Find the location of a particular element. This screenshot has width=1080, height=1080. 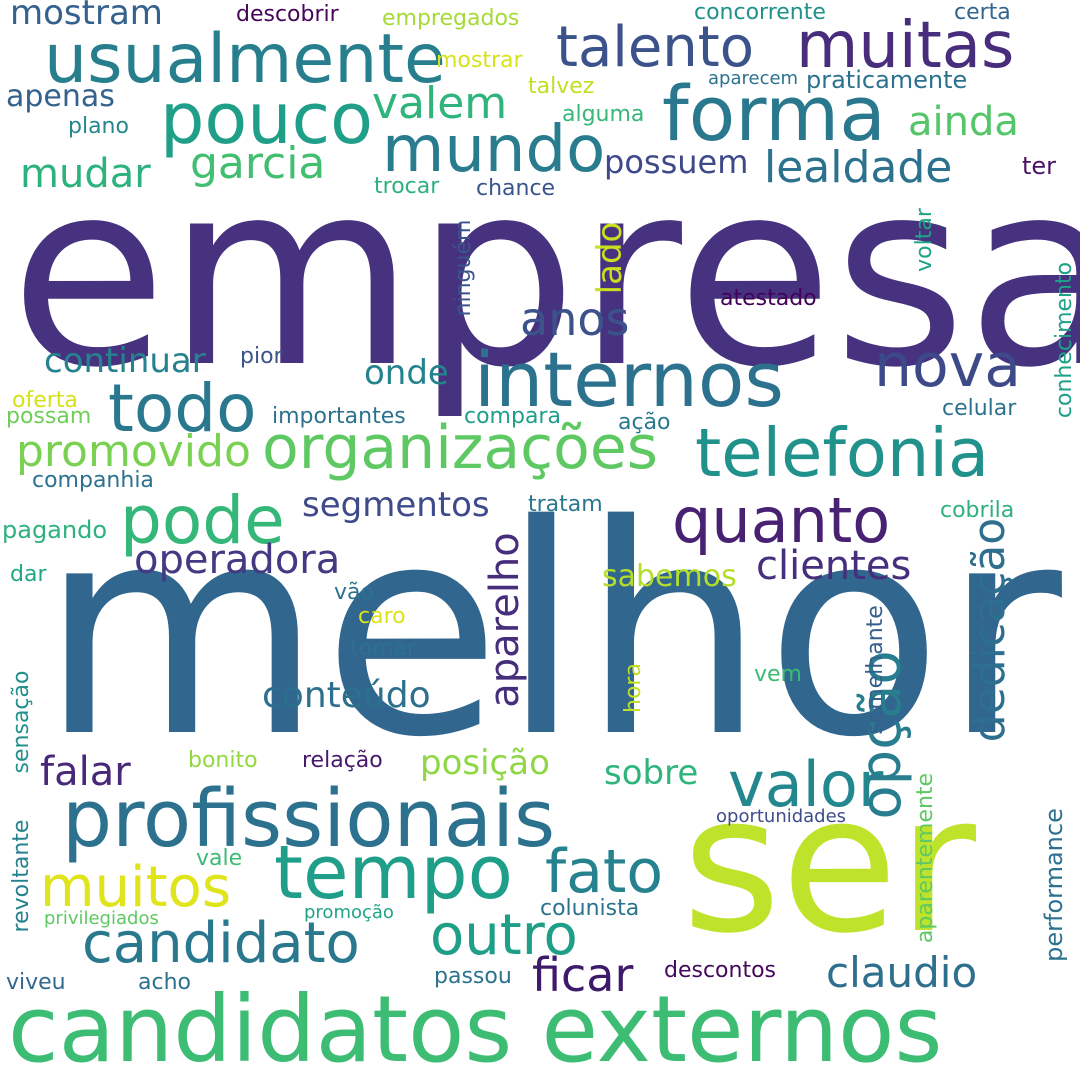

word-possam: possam is located at coordinates (49, 416).